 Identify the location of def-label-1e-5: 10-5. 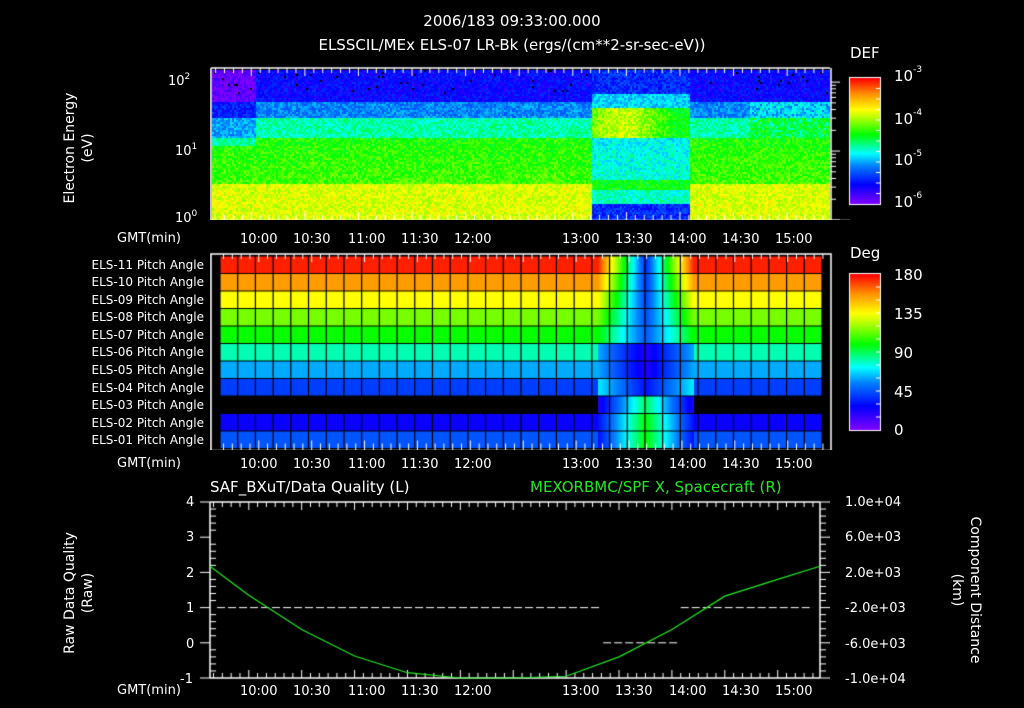
(908, 159).